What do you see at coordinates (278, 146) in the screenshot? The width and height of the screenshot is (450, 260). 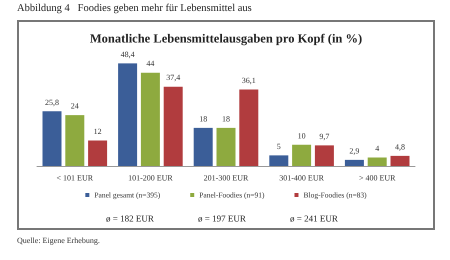 I see `data-label: 5` at bounding box center [278, 146].